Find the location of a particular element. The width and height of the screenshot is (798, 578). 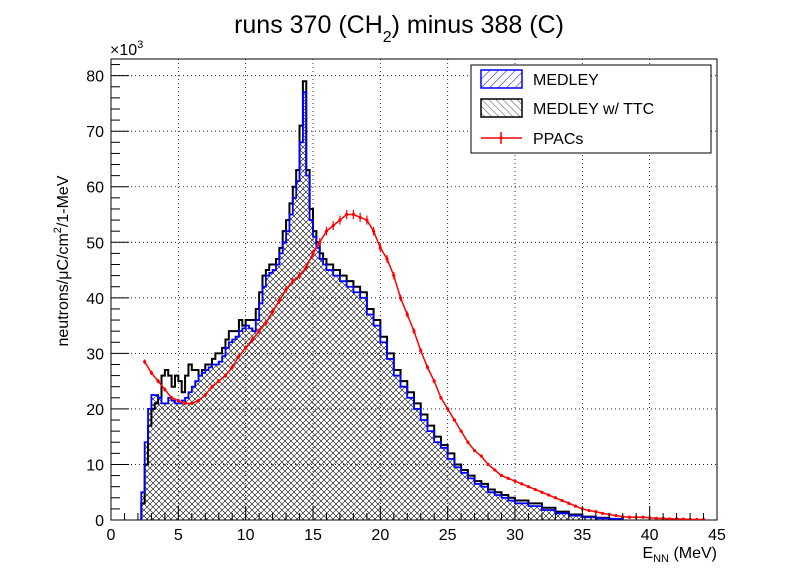

legend-label-ppacs: PPACs is located at coordinates (558, 139).